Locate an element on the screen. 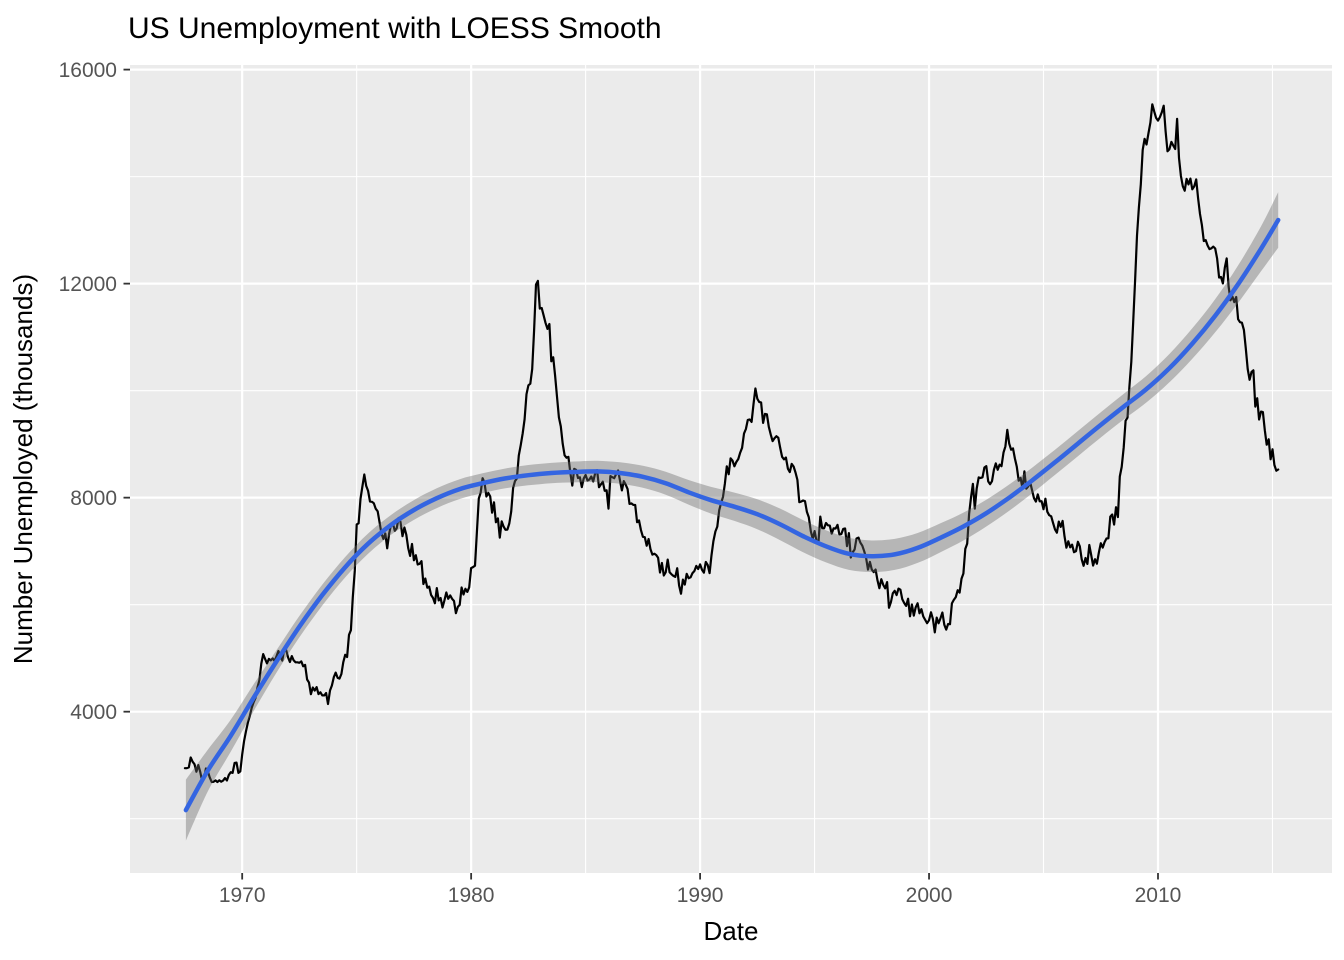 This screenshot has width=1344, height=960. x-tick-label: 2010 is located at coordinates (1158, 895).